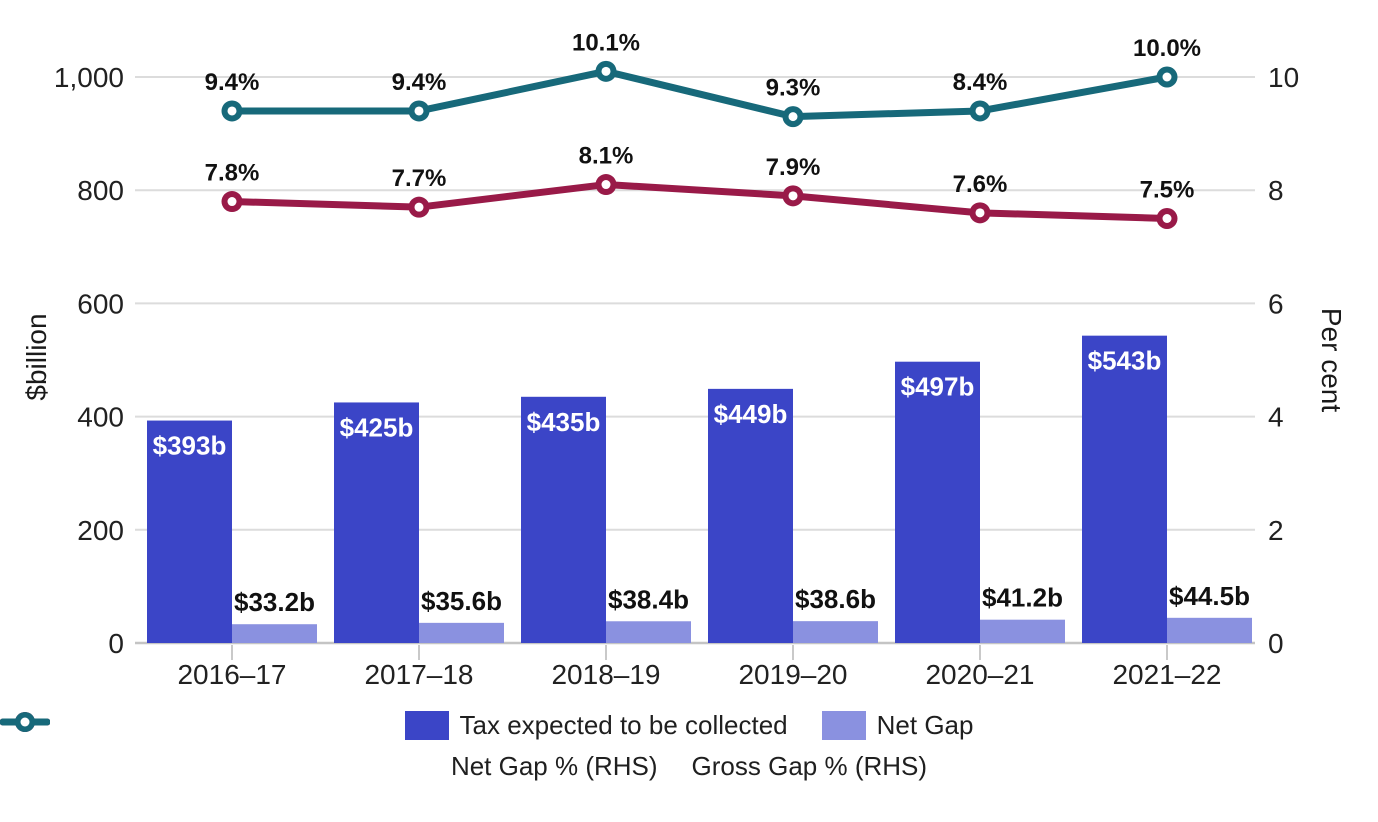  I want to click on bar-label-net-gap-2017–18: $35.6b, so click(461, 601).